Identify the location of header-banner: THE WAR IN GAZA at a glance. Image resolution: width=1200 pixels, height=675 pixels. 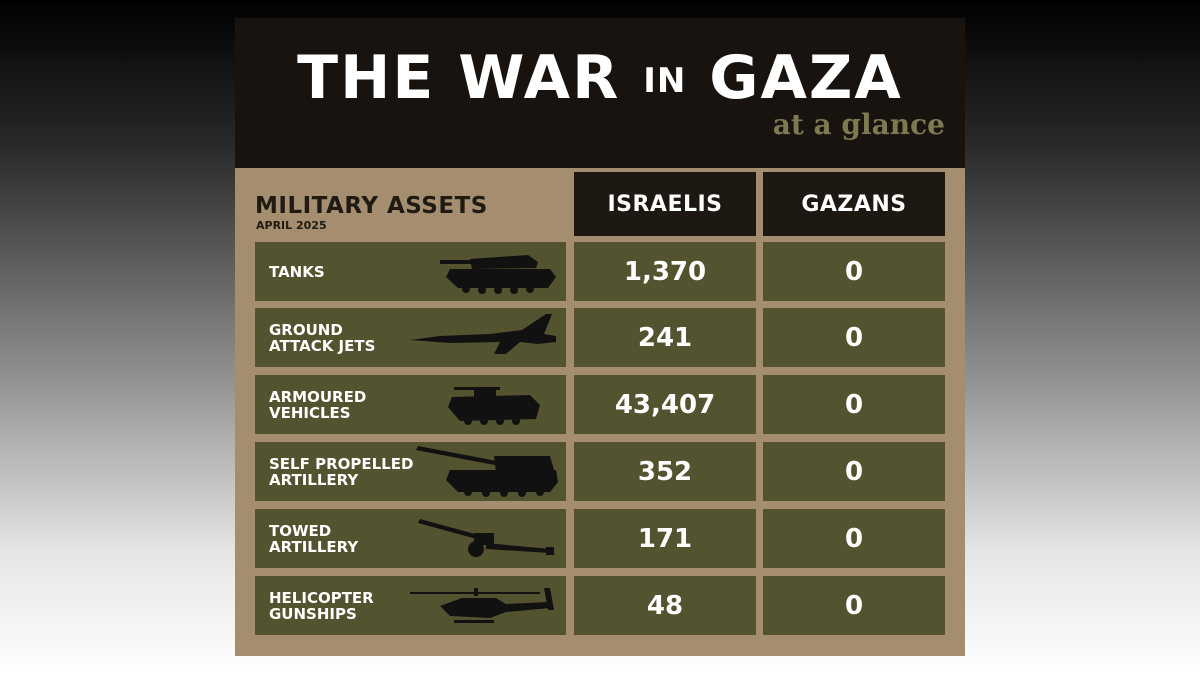
(600, 93).